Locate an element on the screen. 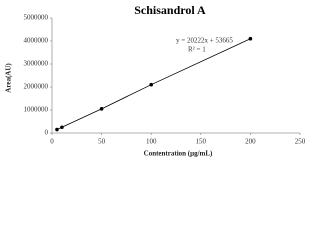  x-tick-label: 200 is located at coordinates (250, 142).